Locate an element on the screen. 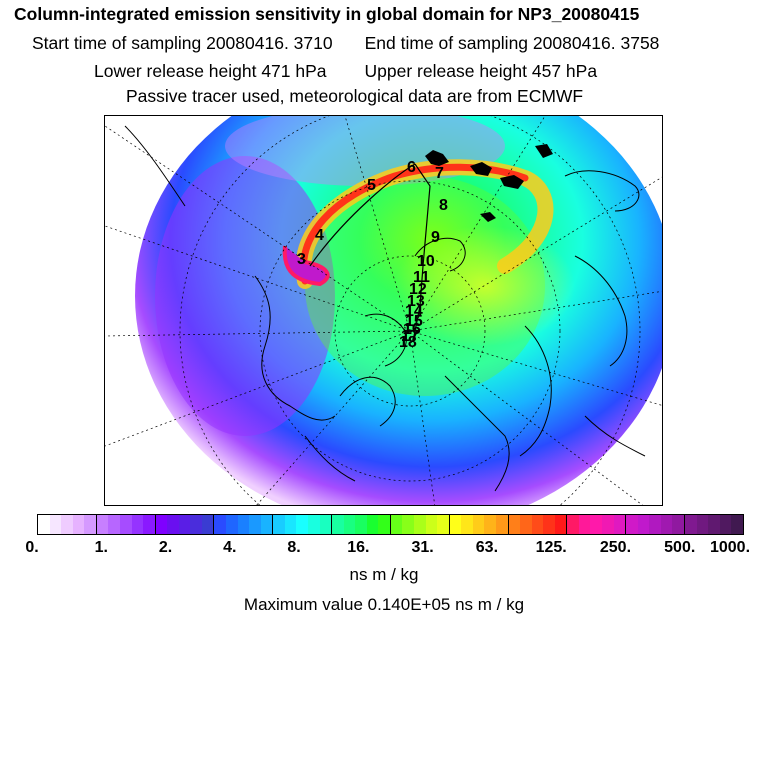 This screenshot has width=768, height=768. track-label: 14 is located at coordinates (414, 311).